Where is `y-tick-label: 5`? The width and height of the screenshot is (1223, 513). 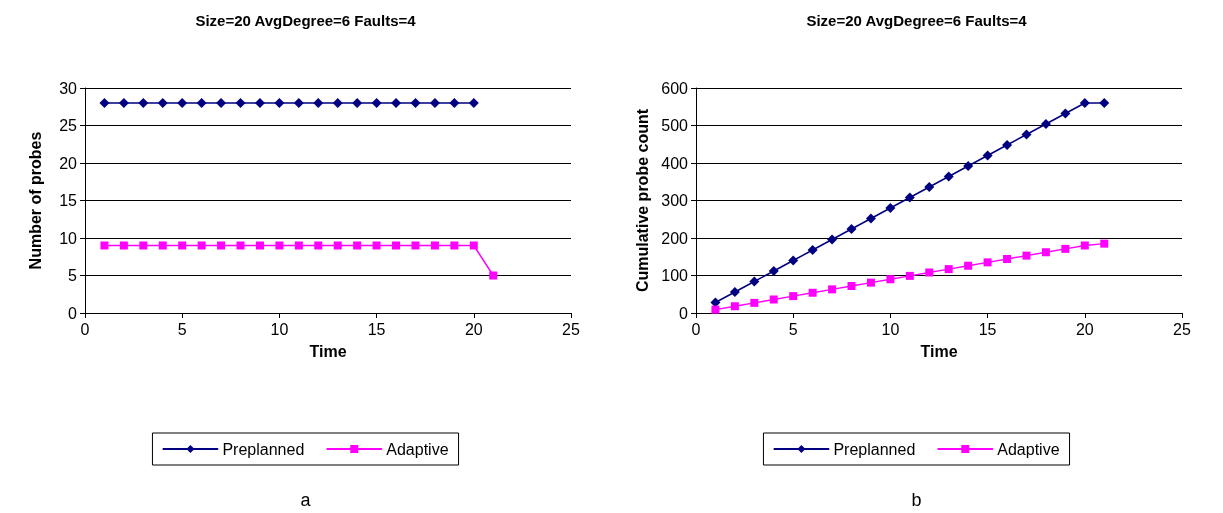 y-tick-label: 5 is located at coordinates (73, 275).